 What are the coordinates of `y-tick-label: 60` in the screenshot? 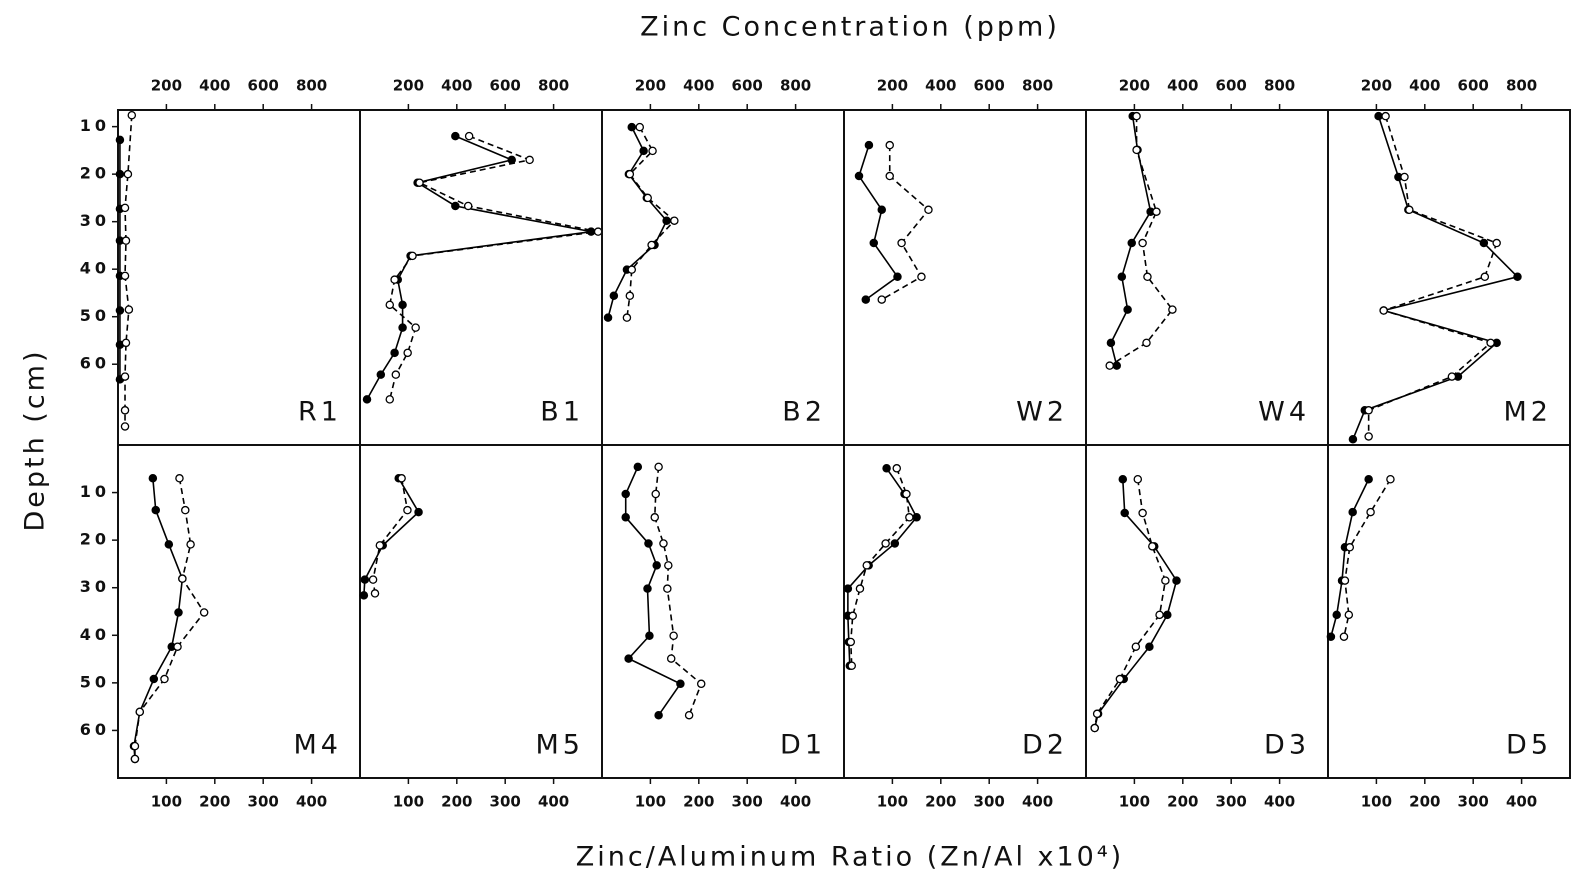 It's located at (95, 363).